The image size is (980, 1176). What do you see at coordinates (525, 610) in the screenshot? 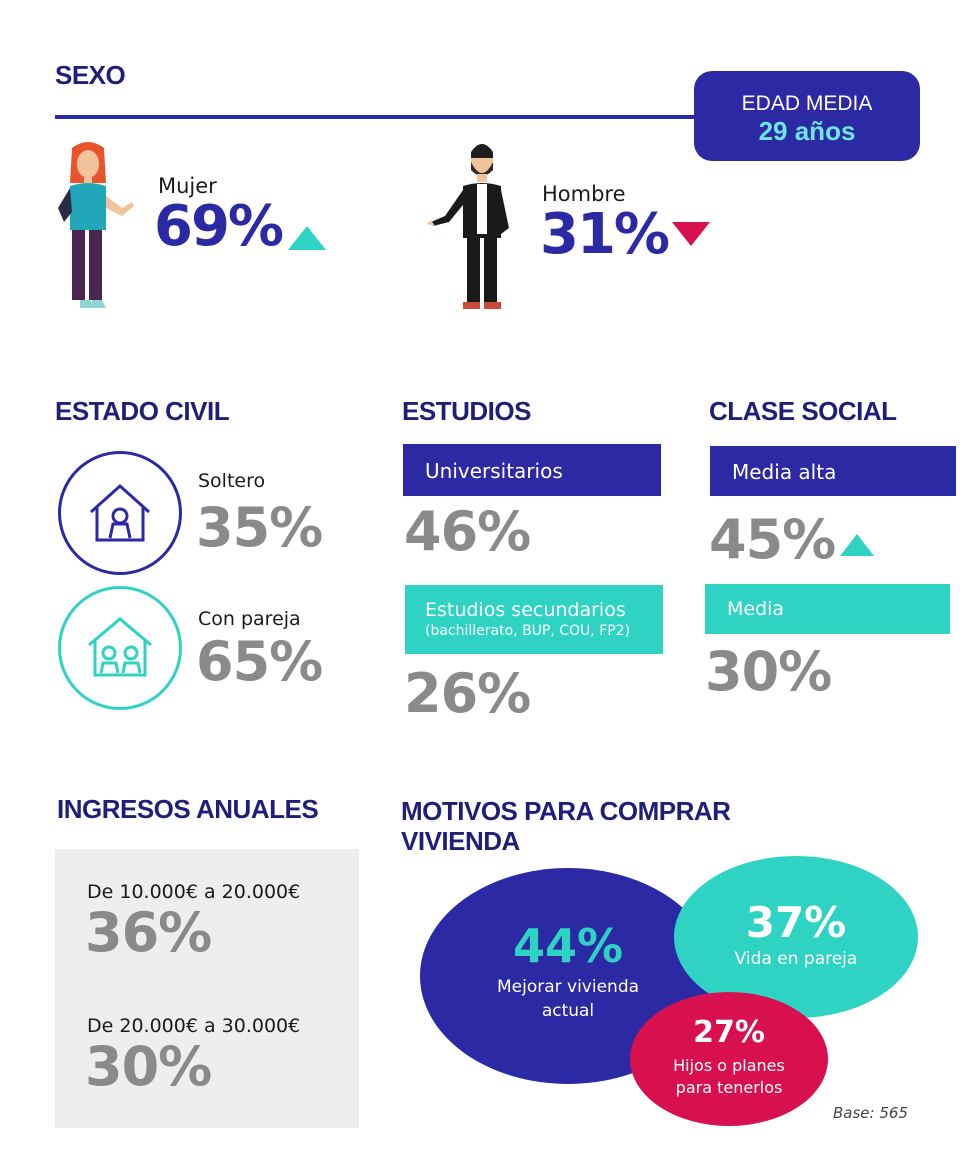
I see `secundarios-label: Estudios secundarios` at bounding box center [525, 610].